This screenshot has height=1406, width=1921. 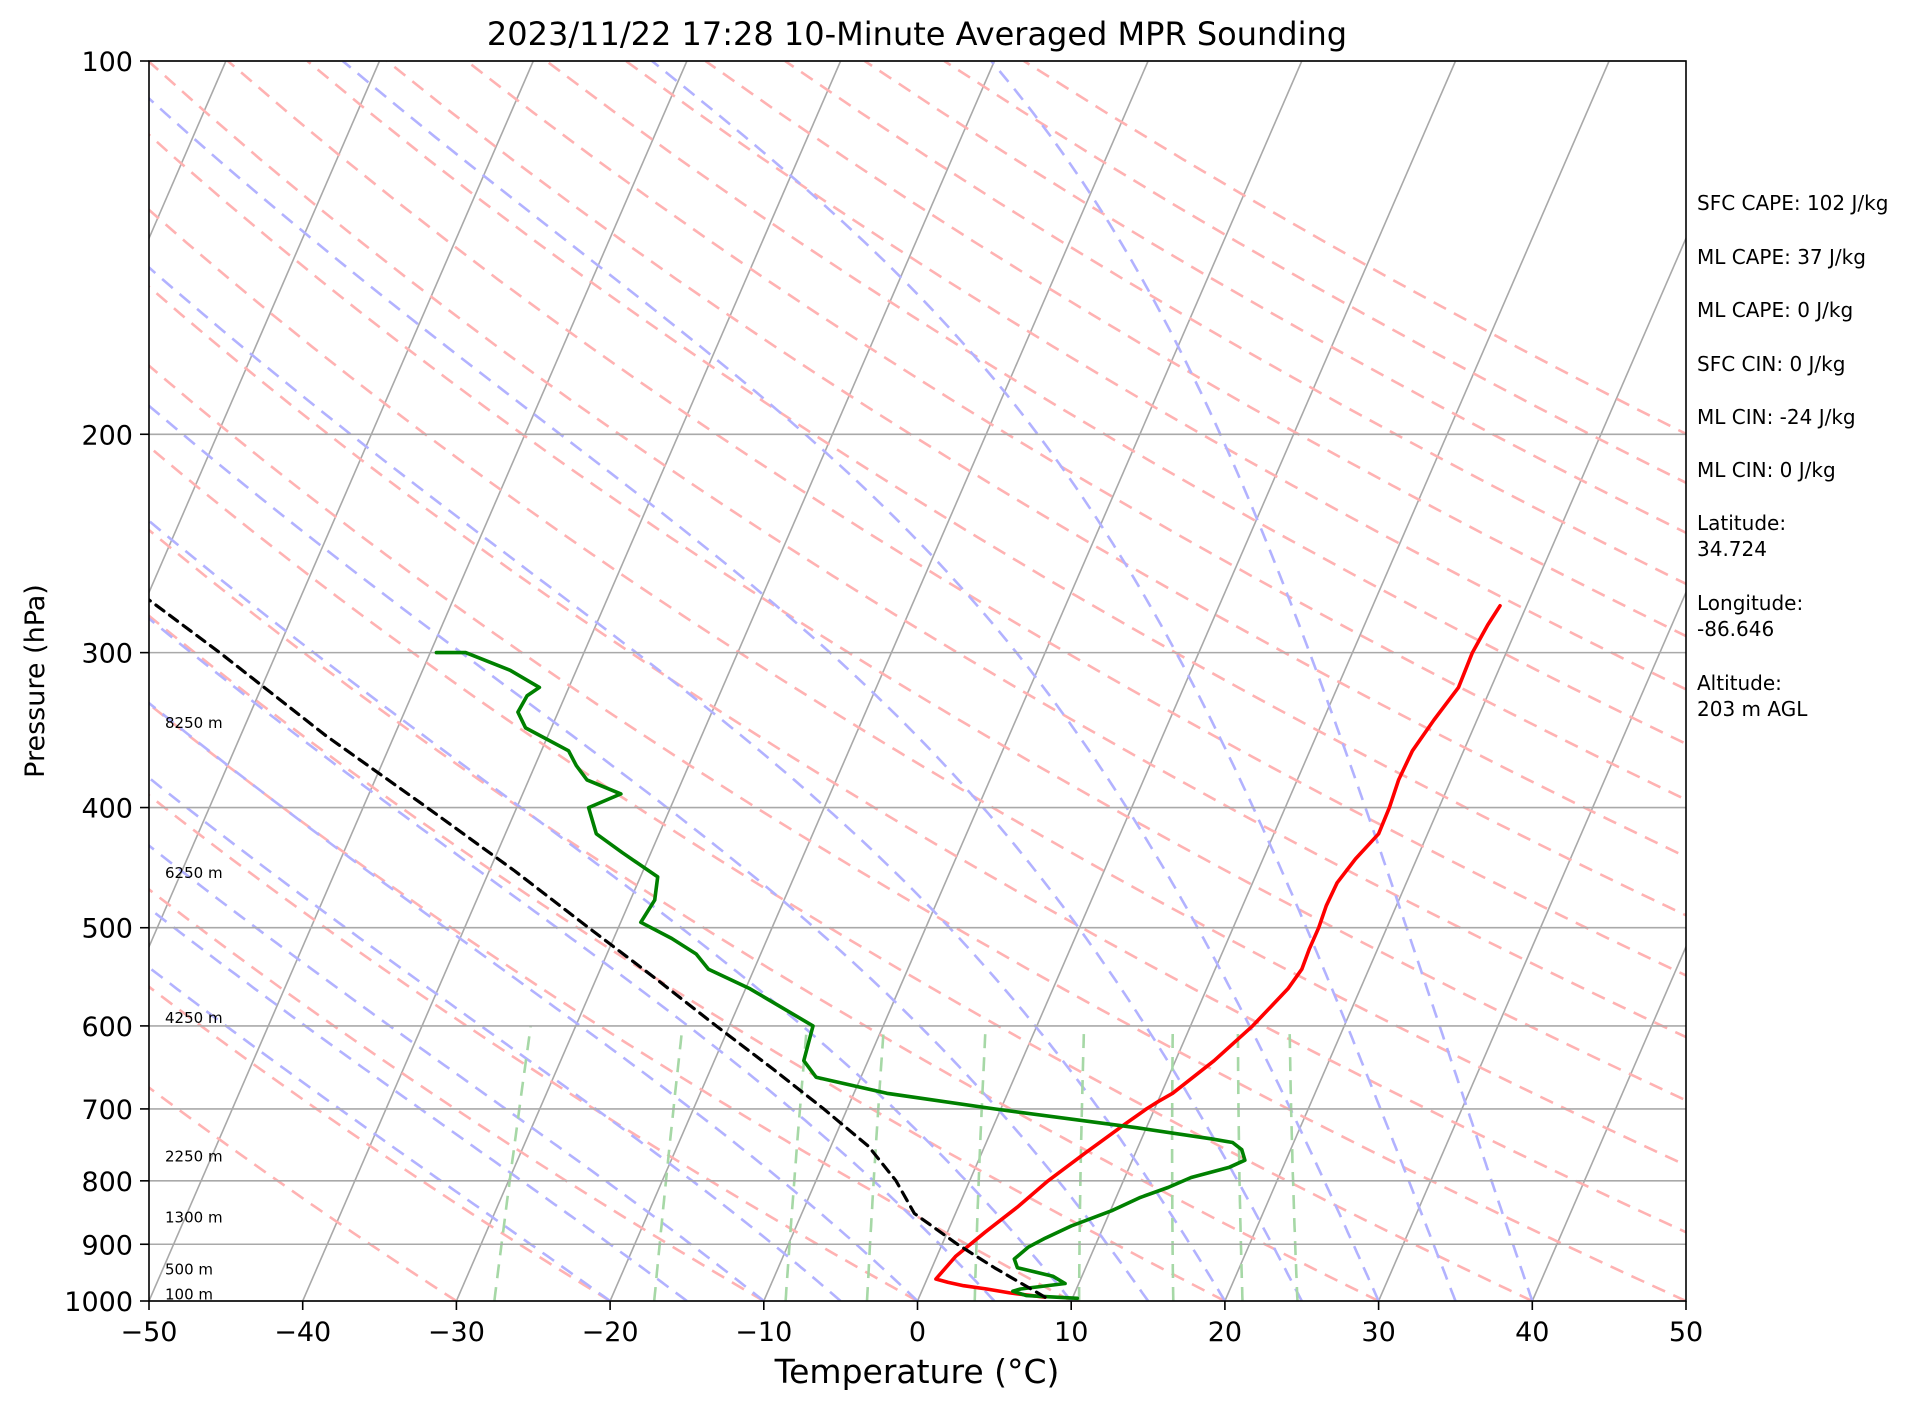 What do you see at coordinates (107, 1245) in the screenshot?
I see `y-tick-label: 900` at bounding box center [107, 1245].